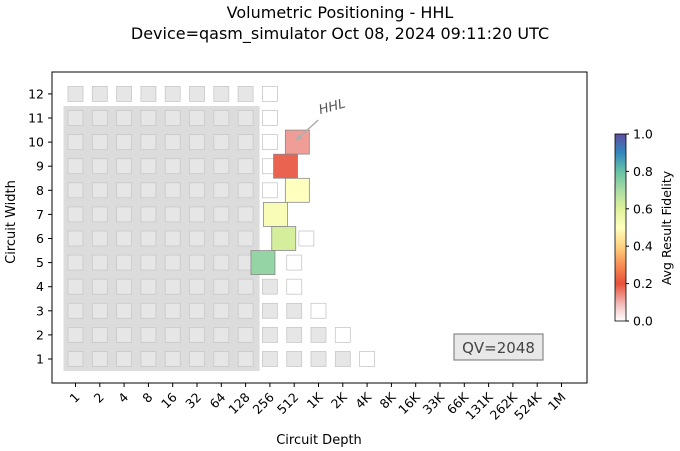 This screenshot has height=451, width=680. Describe the element at coordinates (40, 310) in the screenshot. I see `y-tick-label: 3` at that location.